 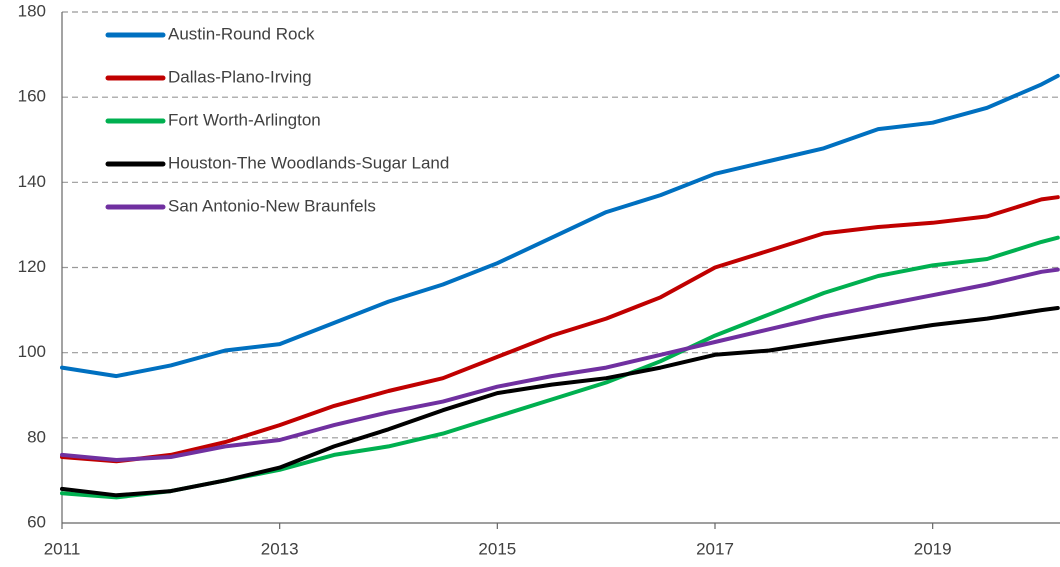 I want to click on legend-label: Austin-Round Rock, so click(x=241, y=33).